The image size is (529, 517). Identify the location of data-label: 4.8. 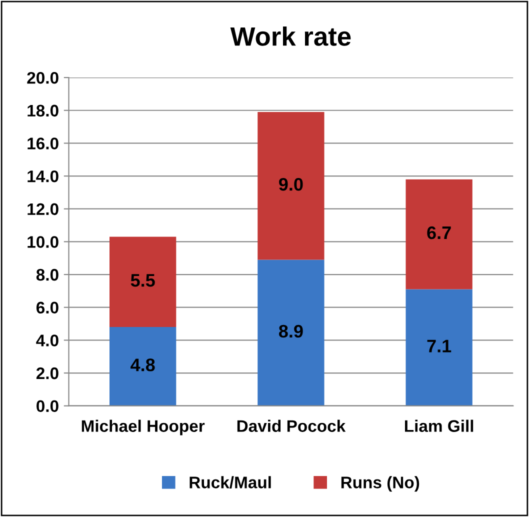
(142, 365).